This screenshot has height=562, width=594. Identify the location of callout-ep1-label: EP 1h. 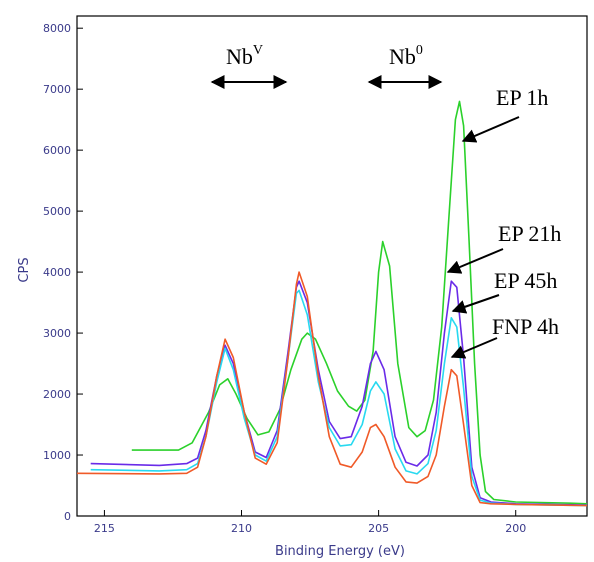
(522, 97).